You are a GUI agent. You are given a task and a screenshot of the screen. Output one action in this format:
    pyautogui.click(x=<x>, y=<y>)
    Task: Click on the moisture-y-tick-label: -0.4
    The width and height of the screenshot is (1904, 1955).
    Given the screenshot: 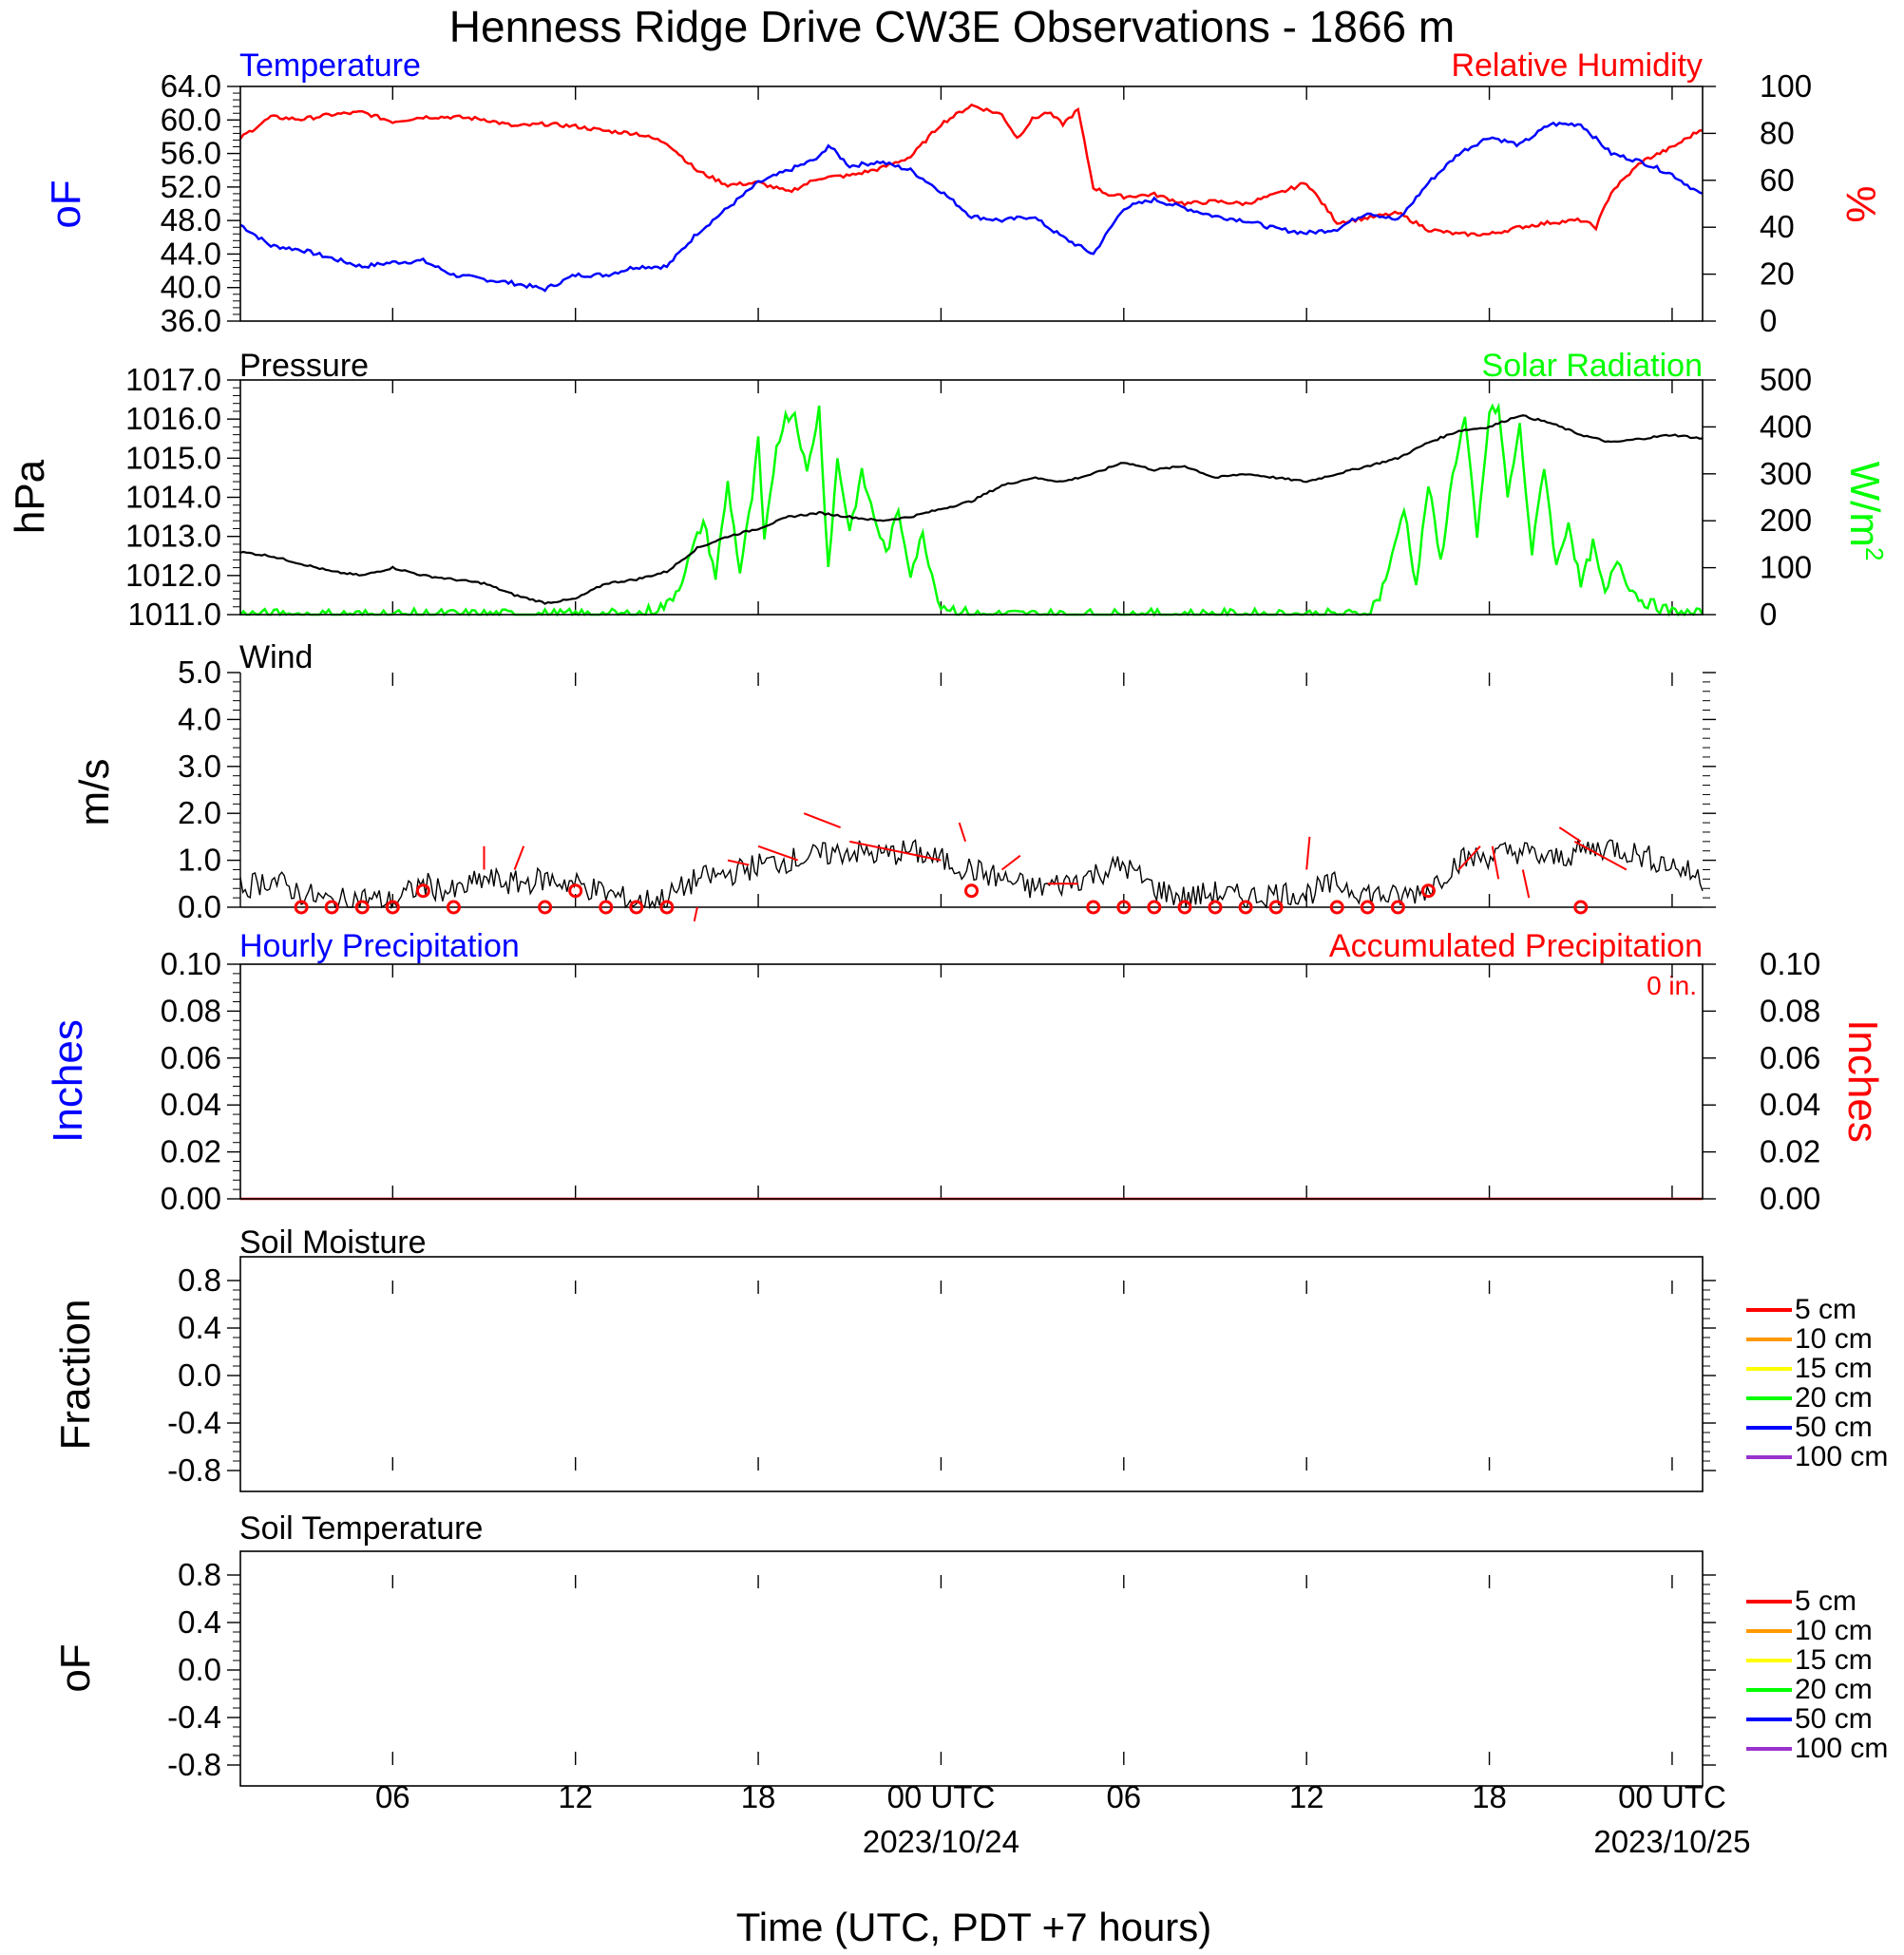 What is the action you would take?
    pyautogui.click(x=194, y=1422)
    